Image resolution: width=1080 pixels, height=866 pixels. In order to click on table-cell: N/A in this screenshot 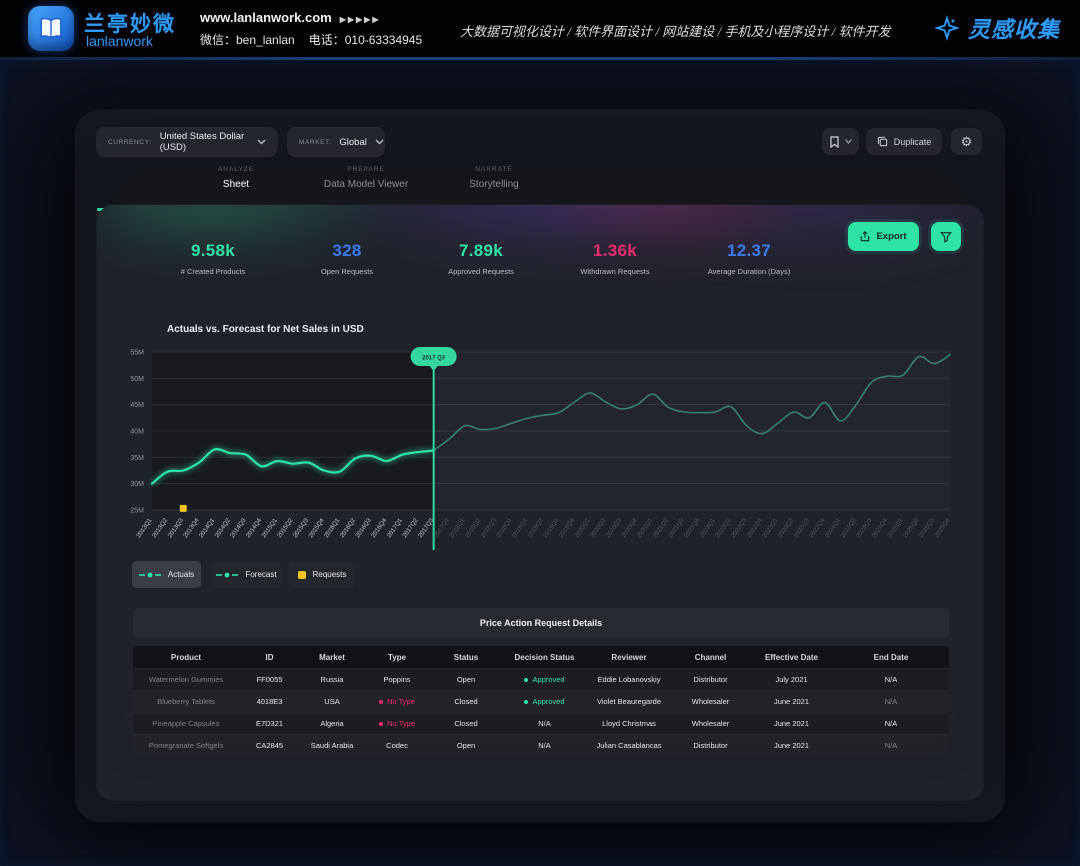, I will do `click(544, 723)`.